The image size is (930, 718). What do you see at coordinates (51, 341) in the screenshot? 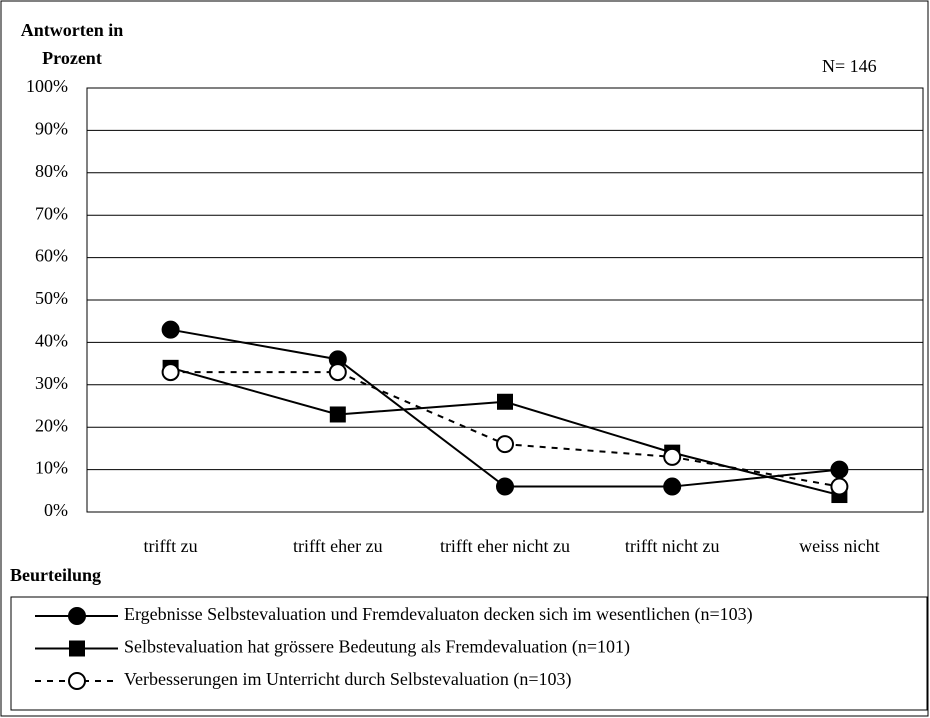
I see `y-tick-label: 40%` at bounding box center [51, 341].